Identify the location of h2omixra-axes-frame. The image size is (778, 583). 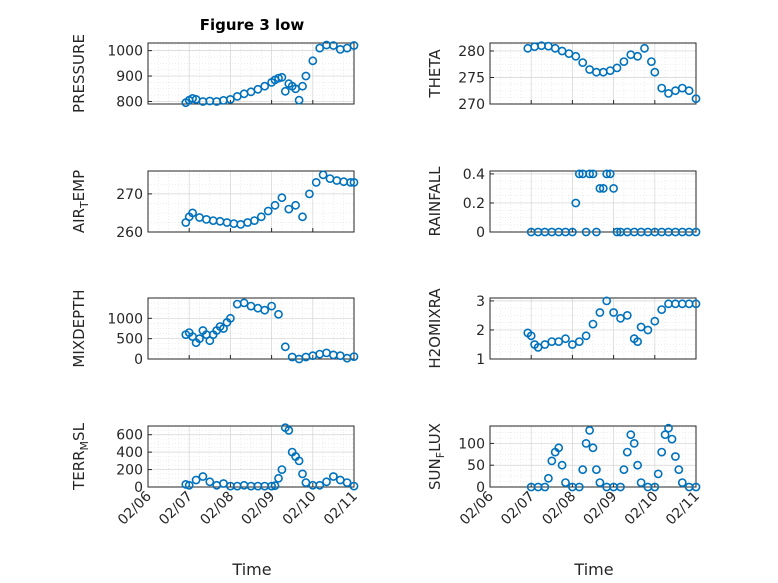
(593, 328).